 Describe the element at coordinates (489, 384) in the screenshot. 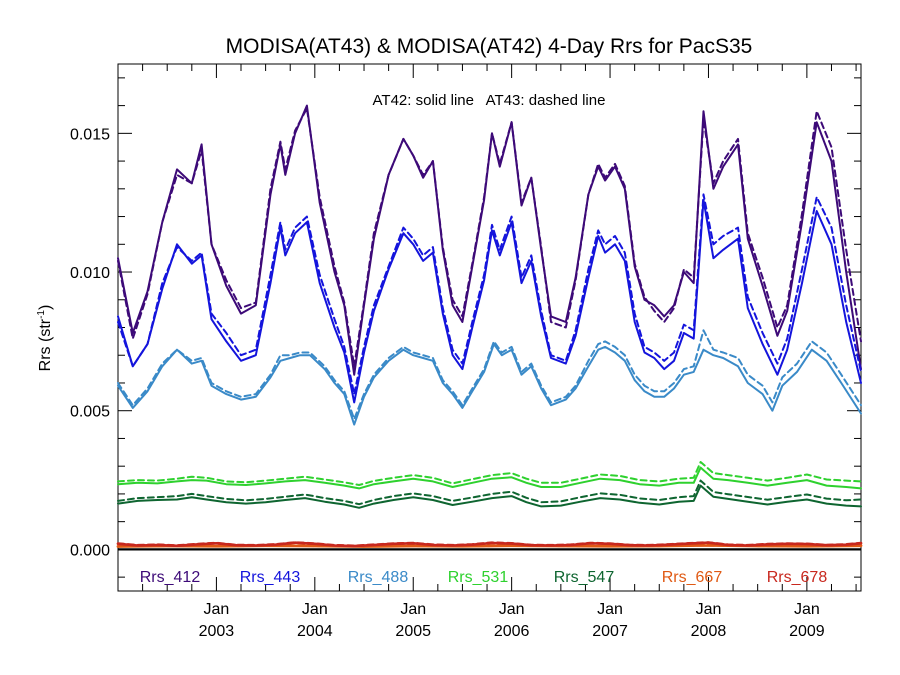

I see `series-line-rrs-488-at42` at that location.